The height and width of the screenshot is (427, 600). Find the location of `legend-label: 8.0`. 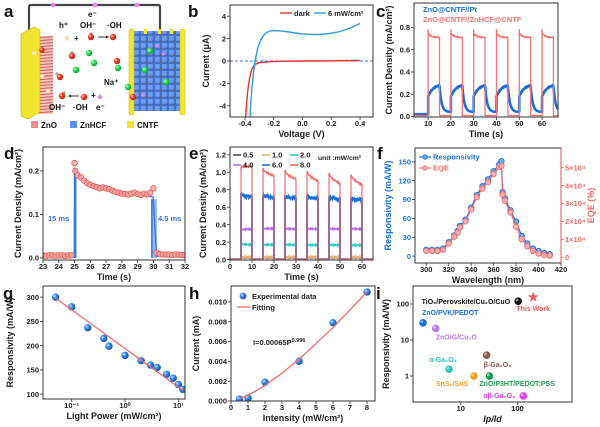

legend-label: 8.0 is located at coordinates (305, 165).